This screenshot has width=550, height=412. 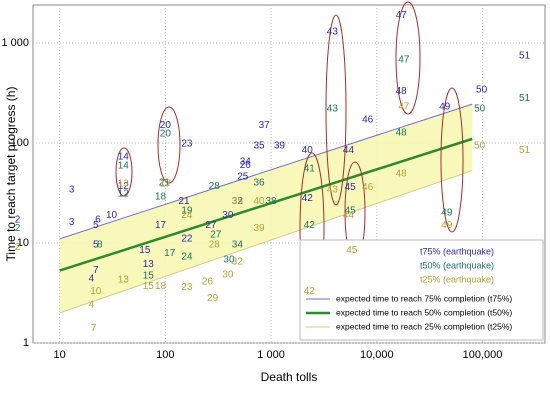 I want to click on point-label: 19, so click(x=187, y=210).